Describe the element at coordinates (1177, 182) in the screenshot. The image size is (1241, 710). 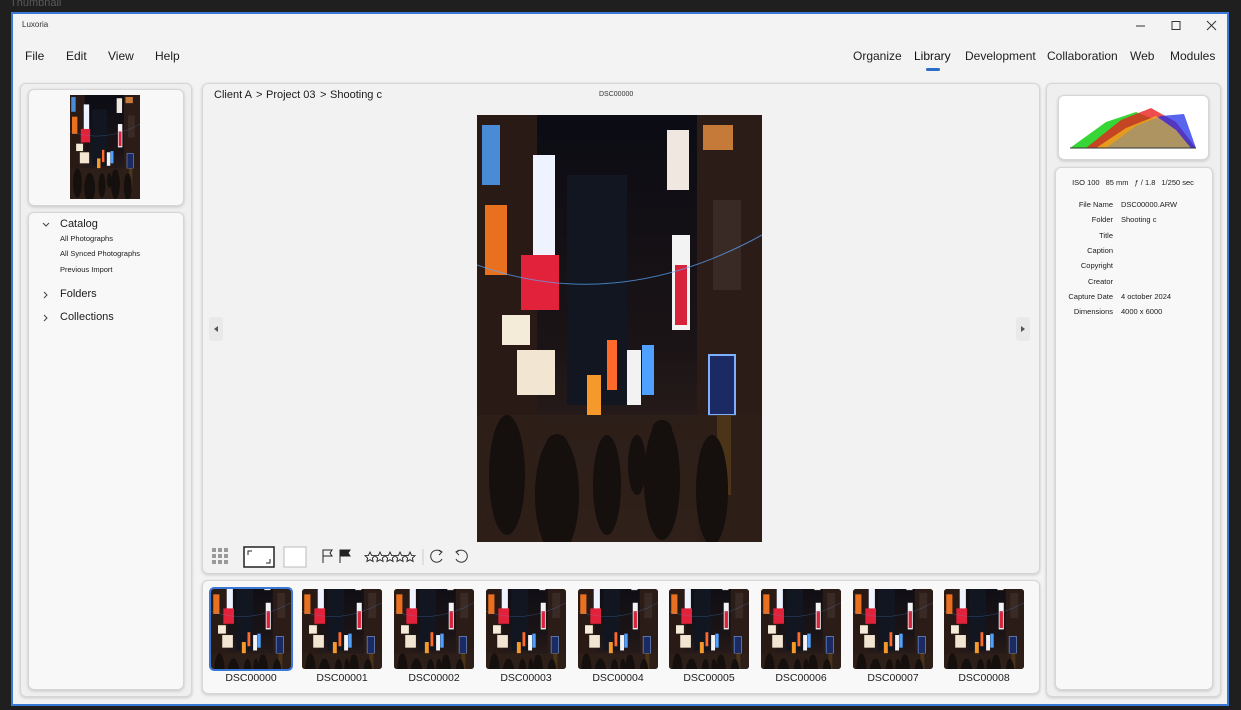
I see `exif-value: 1/250 sec` at that location.